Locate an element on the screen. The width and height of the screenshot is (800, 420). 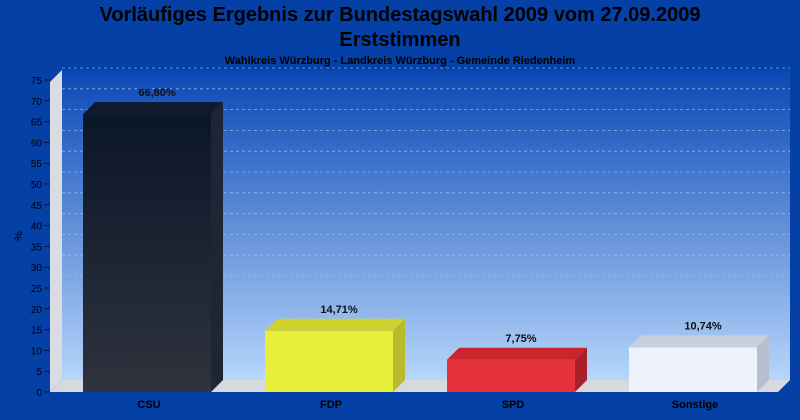
bar-fdp is located at coordinates (329, 361).